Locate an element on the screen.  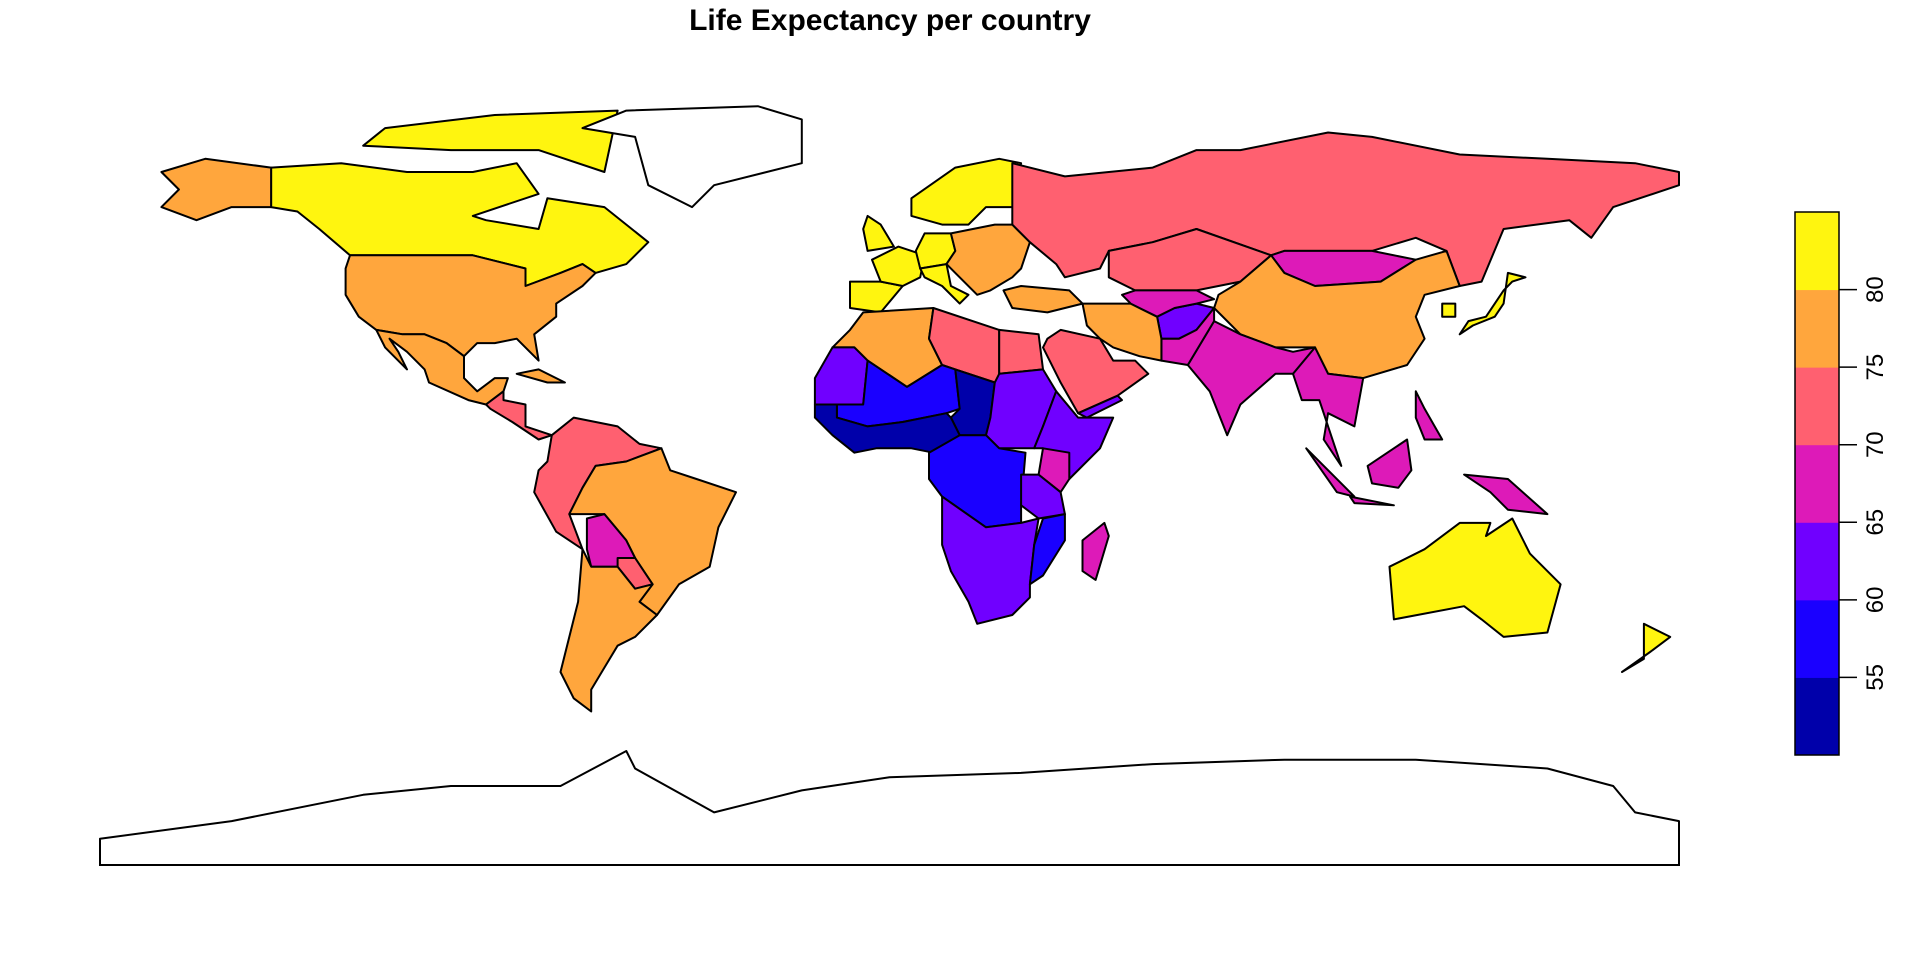
chart-title: Life Expectancy per country is located at coordinates (890, 20).